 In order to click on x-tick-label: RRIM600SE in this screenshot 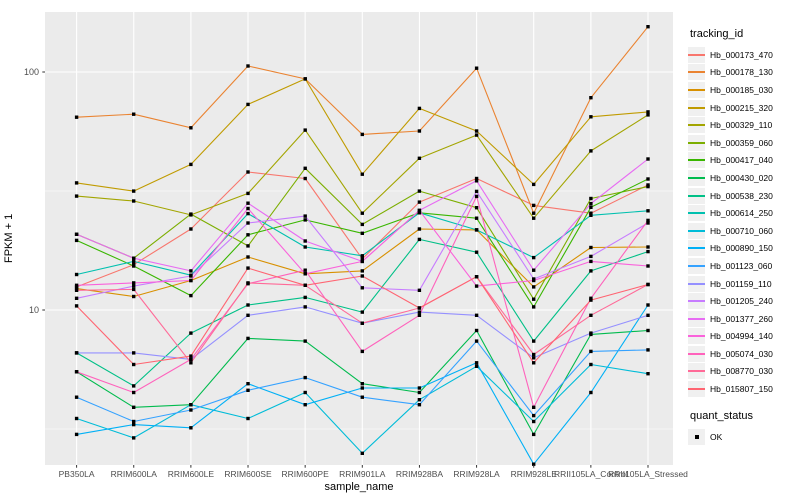, I will do `click(248, 474)`.